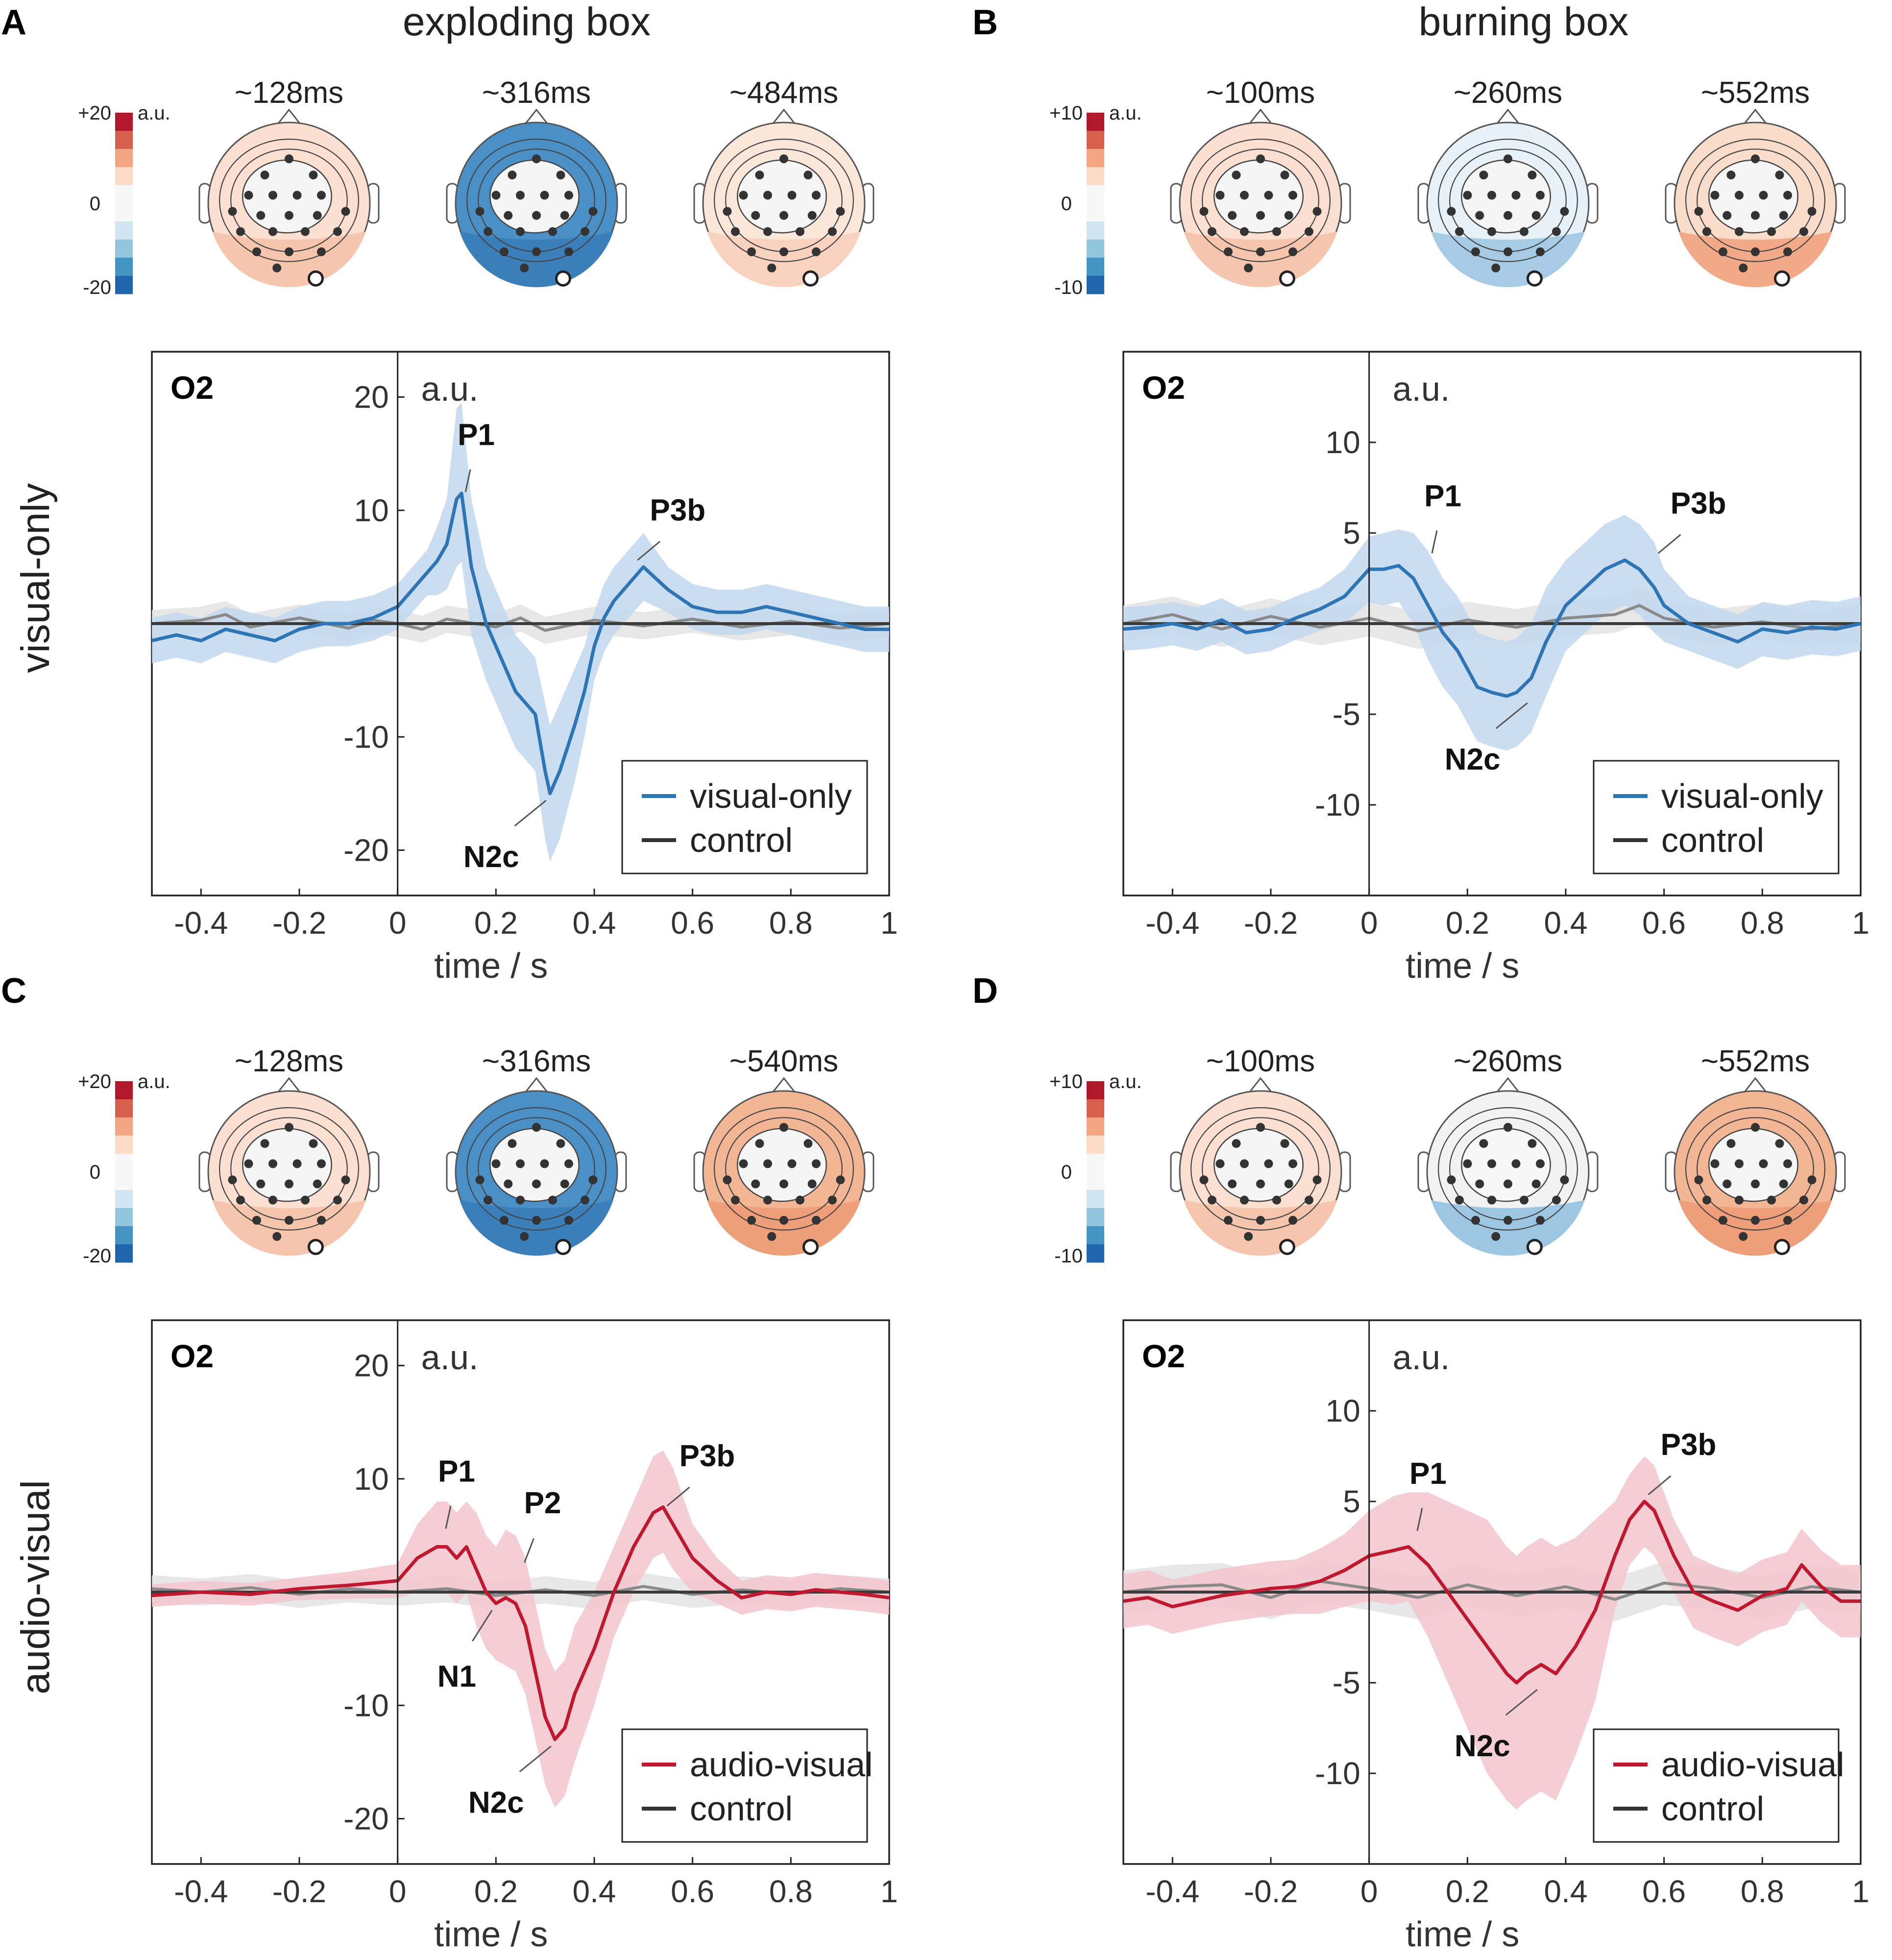 This screenshot has height=1960, width=1892. Describe the element at coordinates (1467, 923) in the screenshot. I see `x-tick-label: 0.2` at that location.